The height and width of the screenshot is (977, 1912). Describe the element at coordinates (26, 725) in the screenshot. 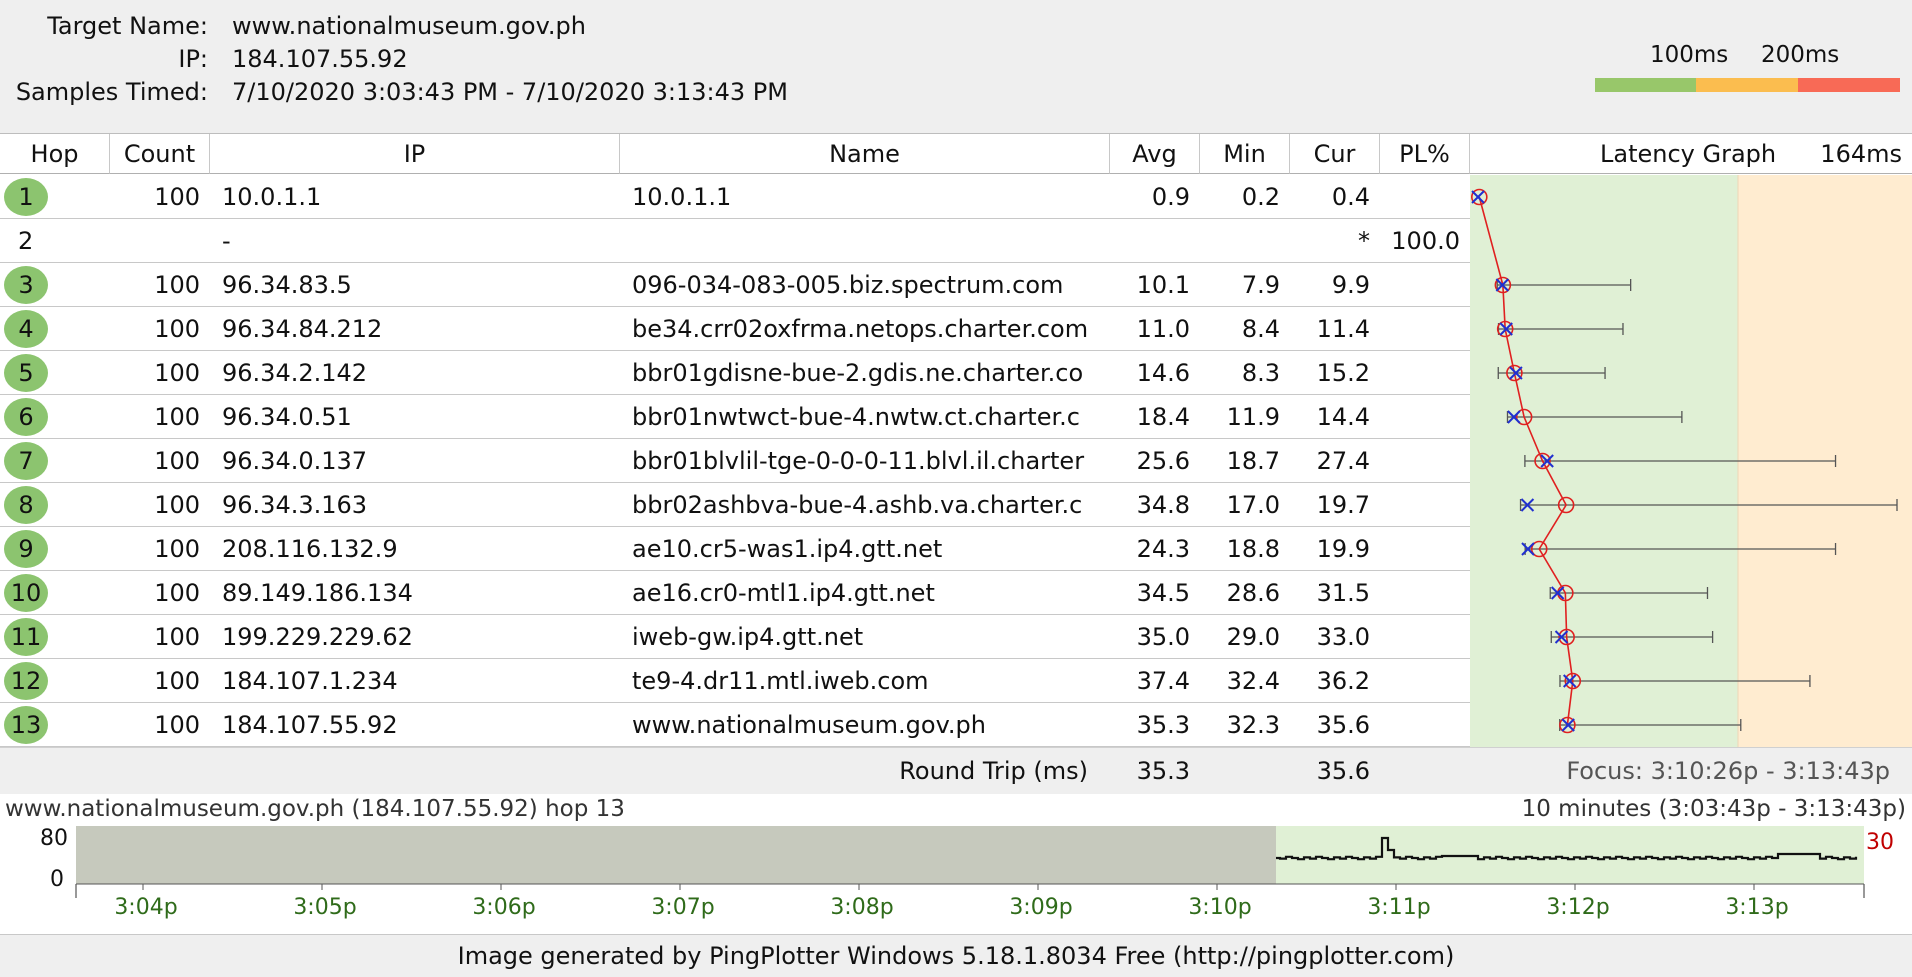

I see `hop-number-badge: 13` at that location.